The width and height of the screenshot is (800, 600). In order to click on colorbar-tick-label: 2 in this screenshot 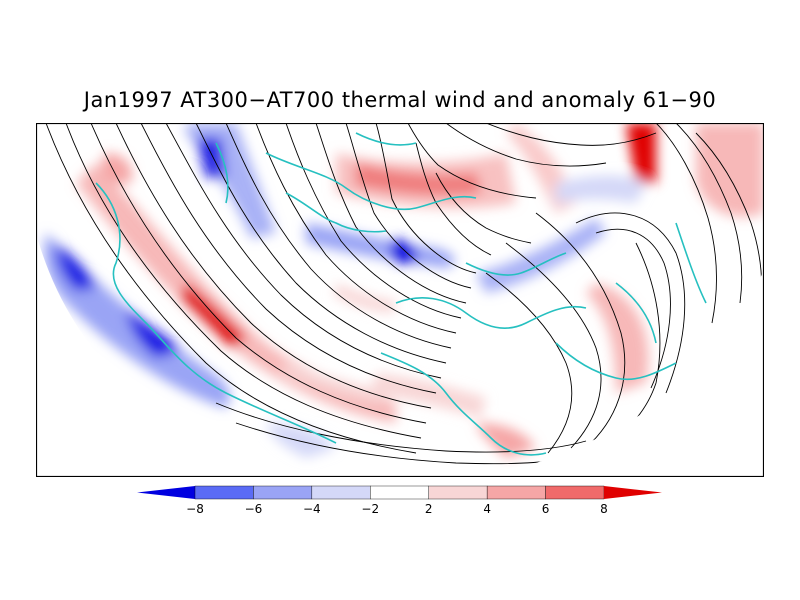, I will do `click(429, 509)`.